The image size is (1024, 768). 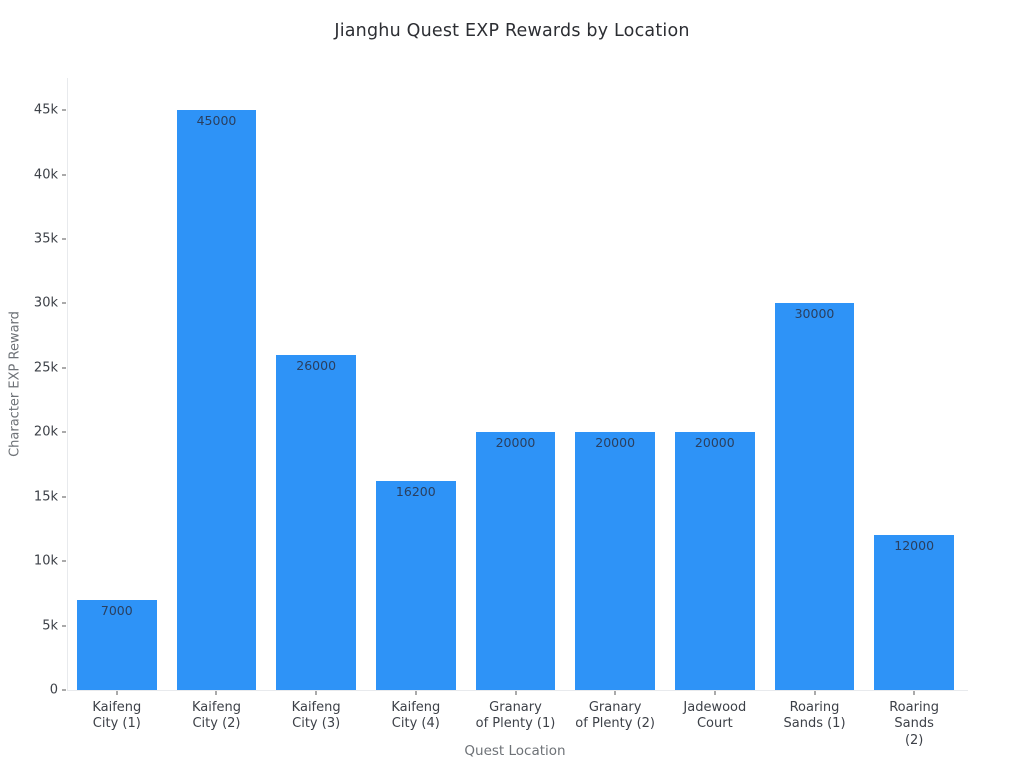 I want to click on y-tick-label: 15k, so click(x=45, y=497).